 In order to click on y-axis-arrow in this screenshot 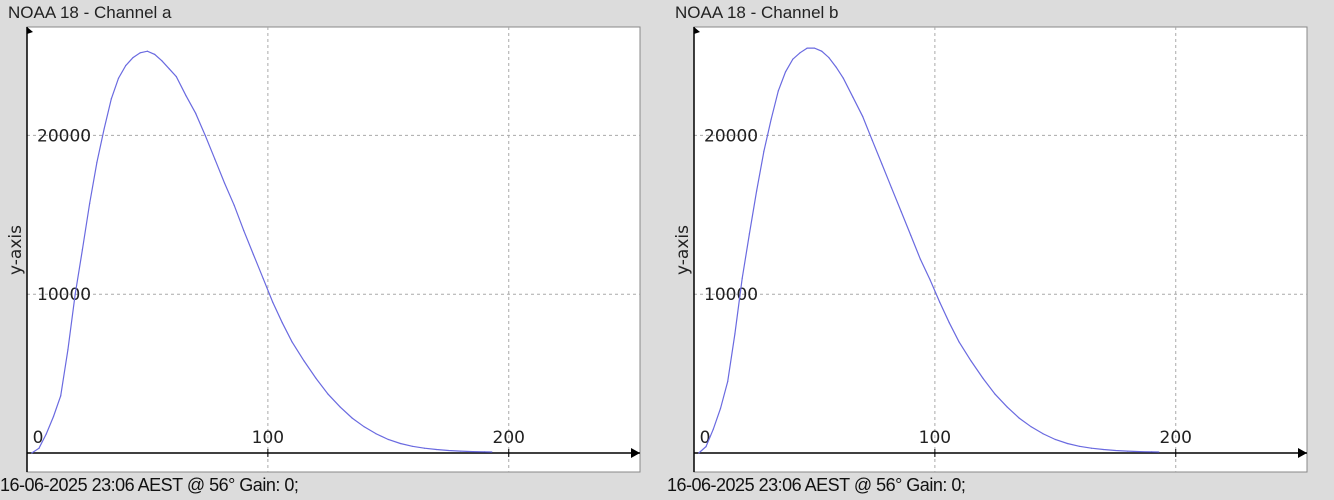, I will do `click(30, 30)`.